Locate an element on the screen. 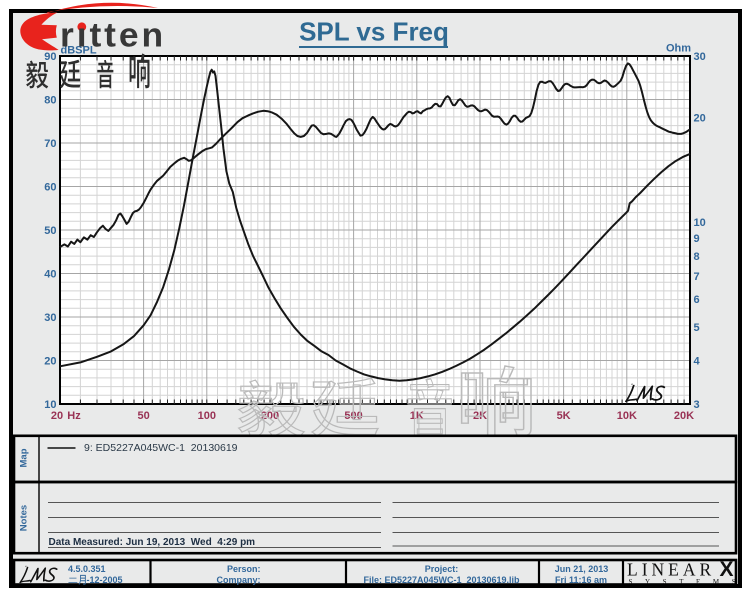 This screenshot has height=600, width=750. svg-text: 90 is located at coordinates (50, 57).